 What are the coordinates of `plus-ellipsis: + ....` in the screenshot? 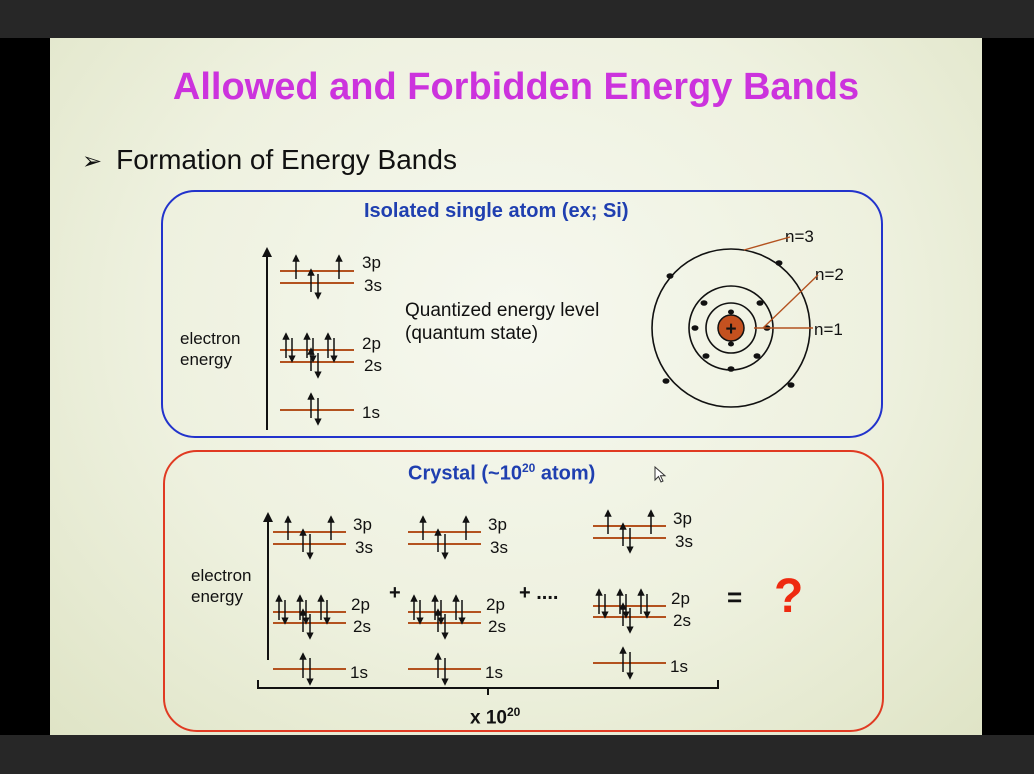 It's located at (539, 593).